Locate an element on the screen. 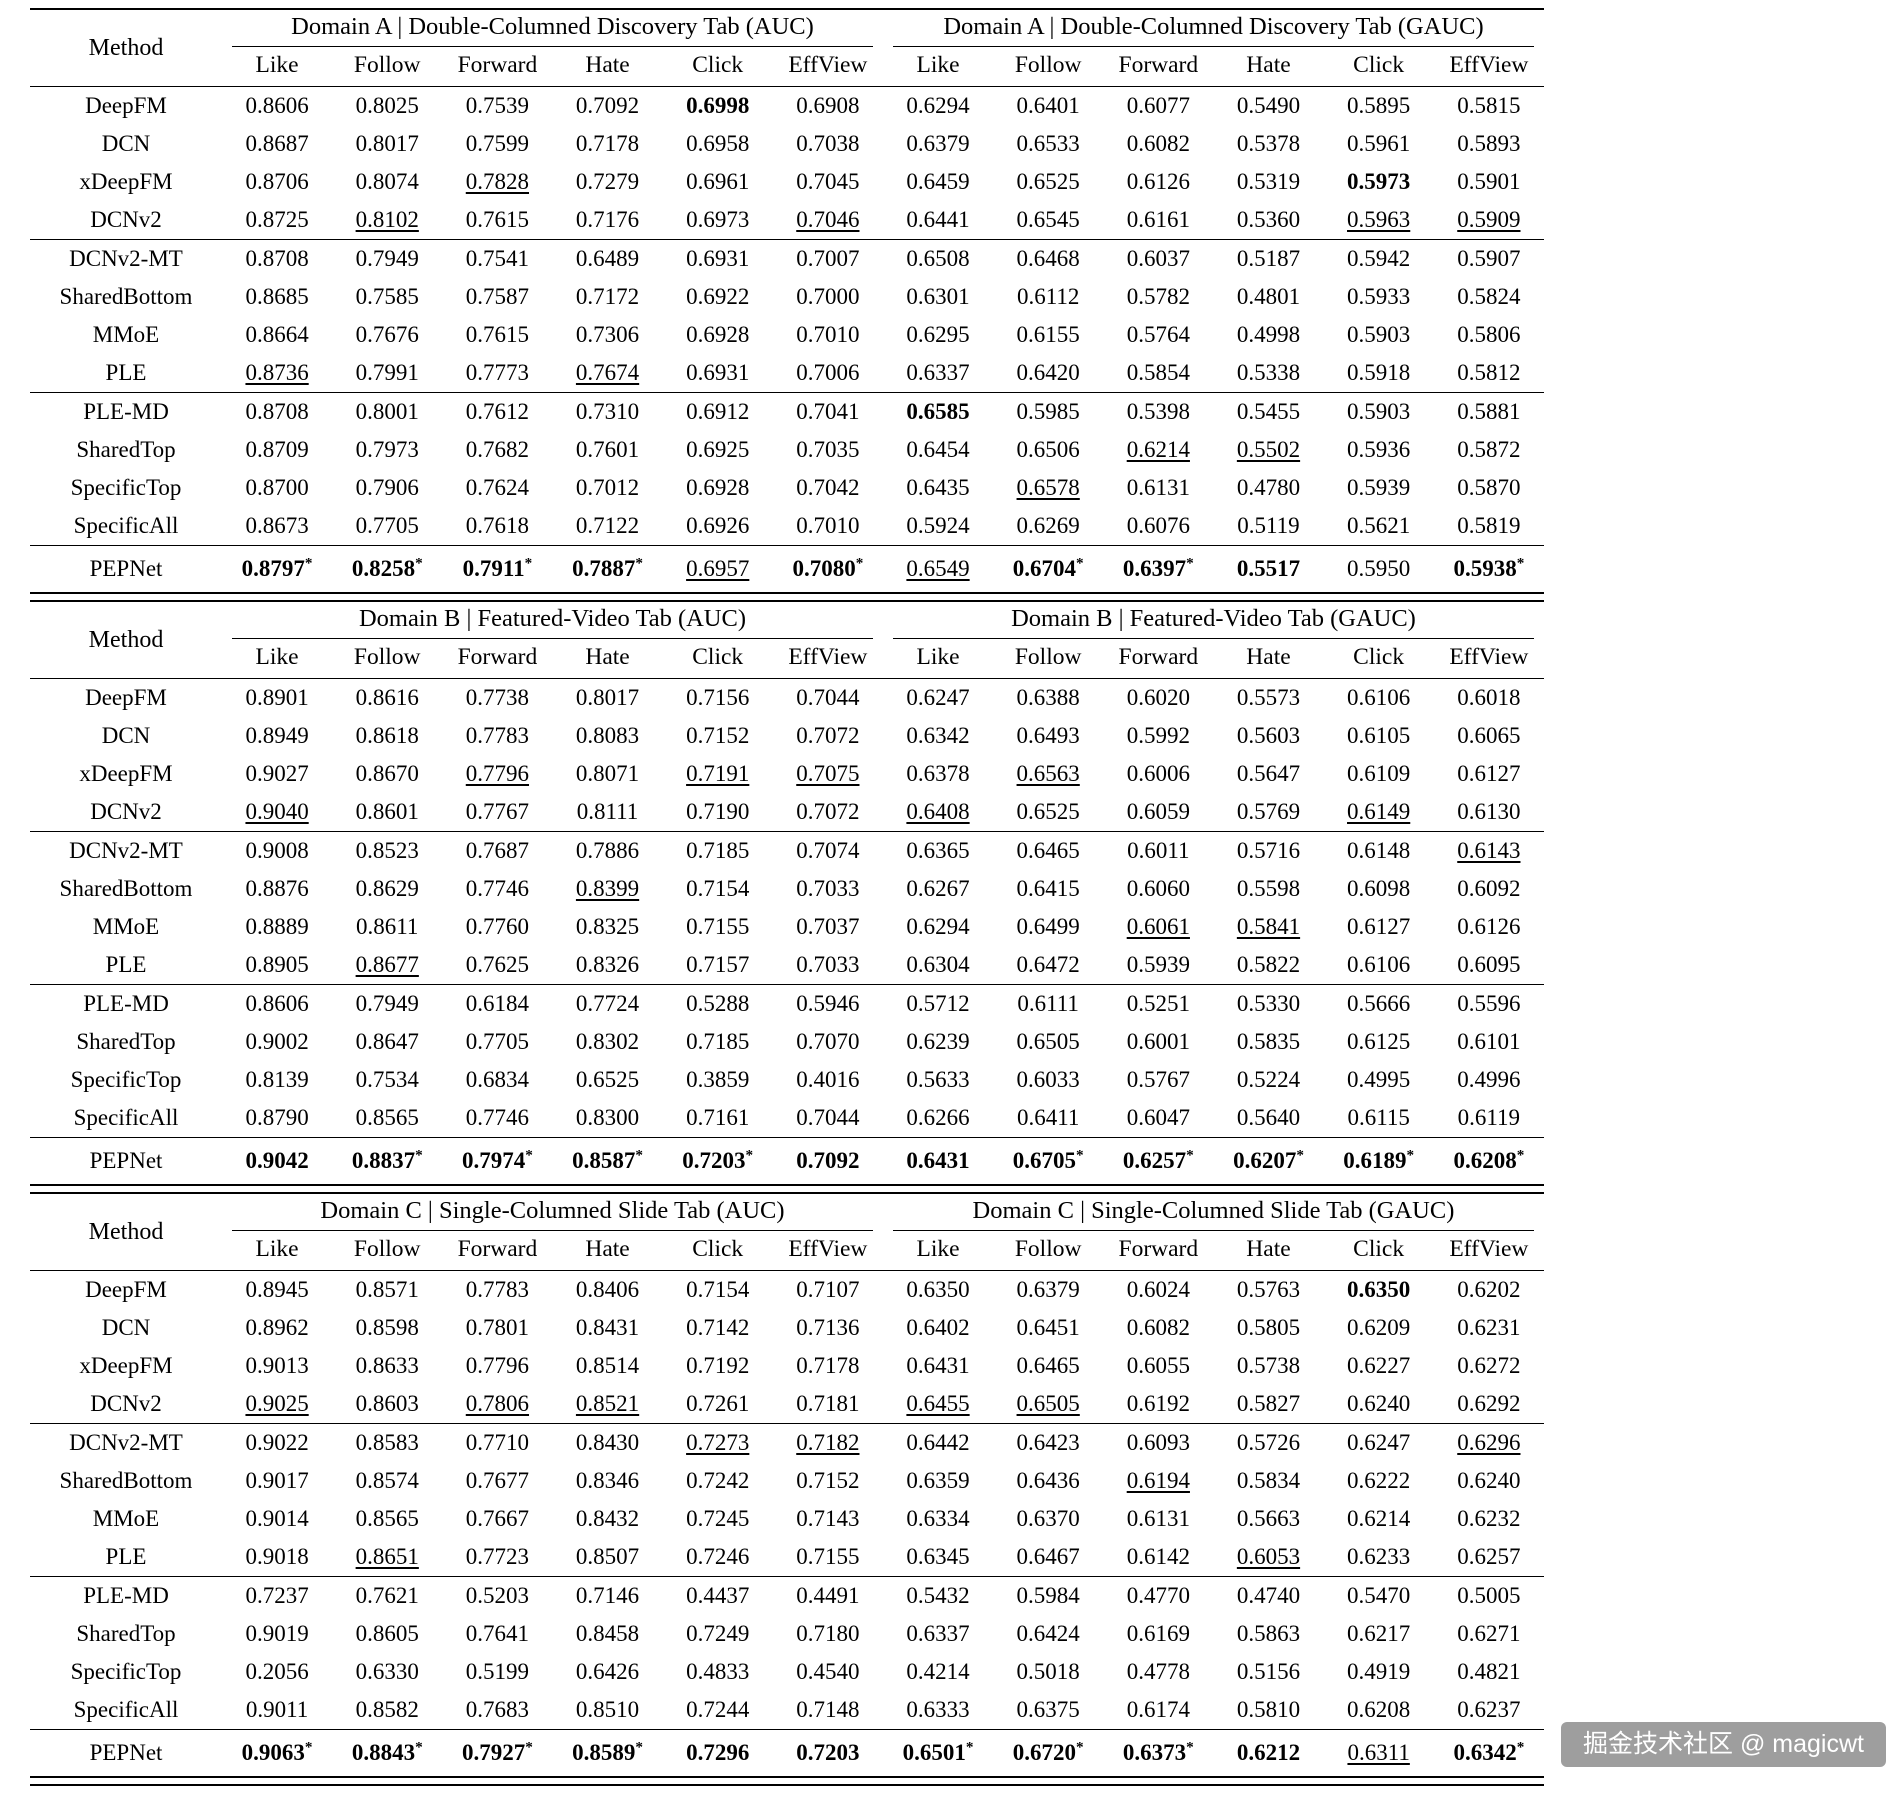  metric-value: 0.4780 is located at coordinates (1268, 488).